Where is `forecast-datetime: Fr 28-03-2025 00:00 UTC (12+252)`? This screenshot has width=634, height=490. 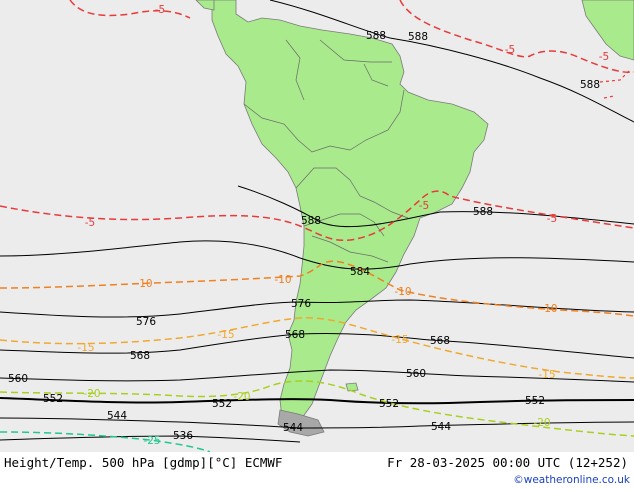
forecast-datetime: Fr 28-03-2025 00:00 UTC (12+252) is located at coordinates (507, 462).